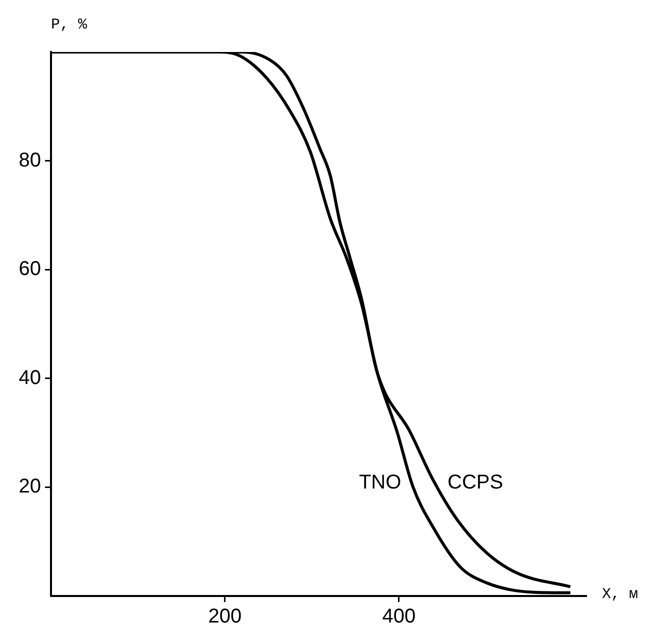 This screenshot has height=635, width=651. Describe the element at coordinates (399, 617) in the screenshot. I see `x-tick-label: 400` at that location.